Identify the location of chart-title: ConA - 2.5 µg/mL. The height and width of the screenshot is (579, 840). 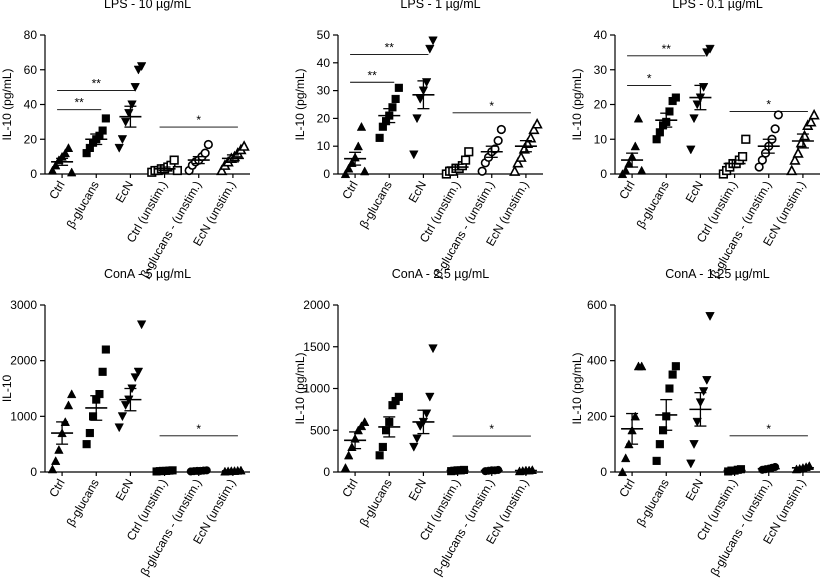
(441, 274).